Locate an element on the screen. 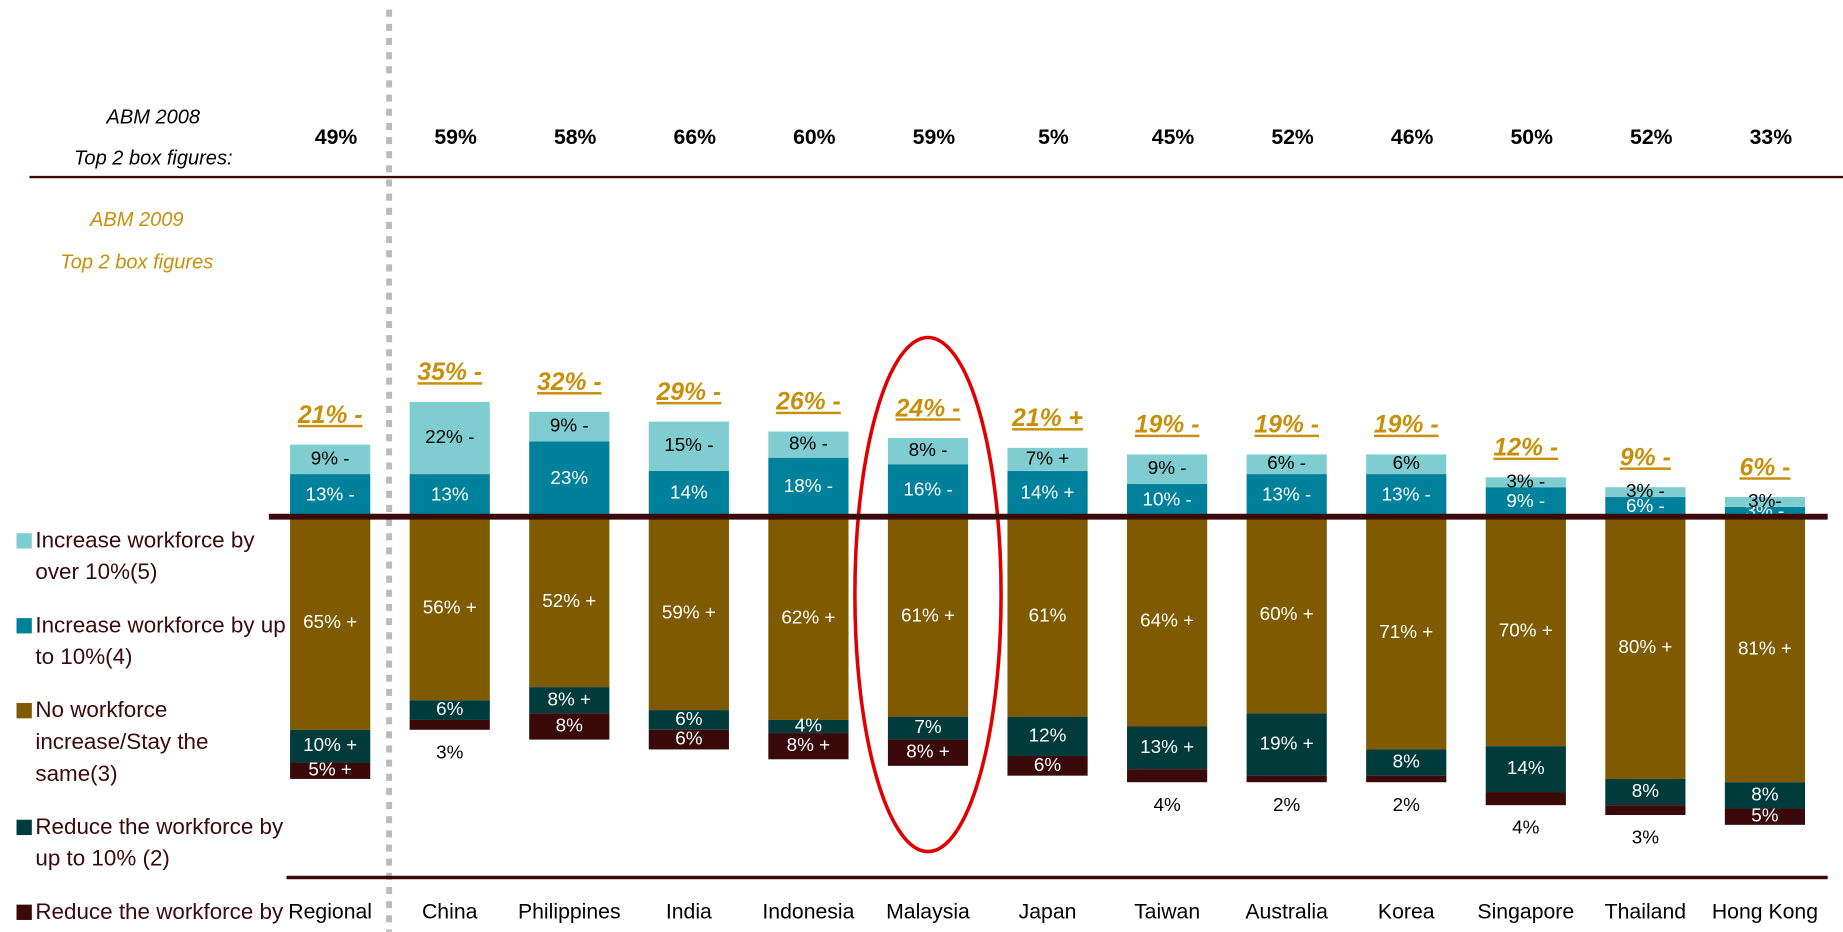  segment-label: 14% + is located at coordinates (1048, 492).